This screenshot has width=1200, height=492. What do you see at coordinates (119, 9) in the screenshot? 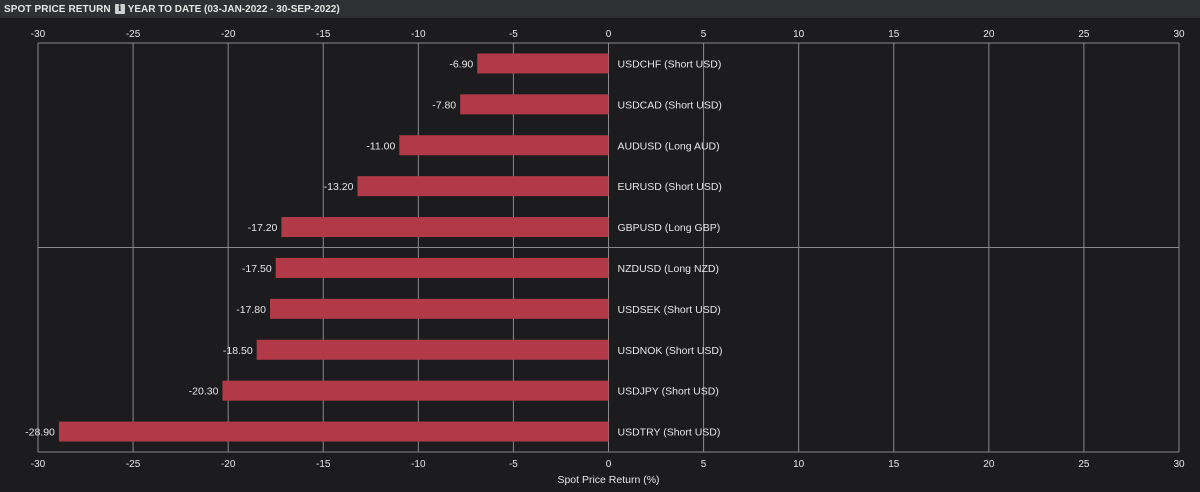
I see `info-icon: i` at bounding box center [119, 9].